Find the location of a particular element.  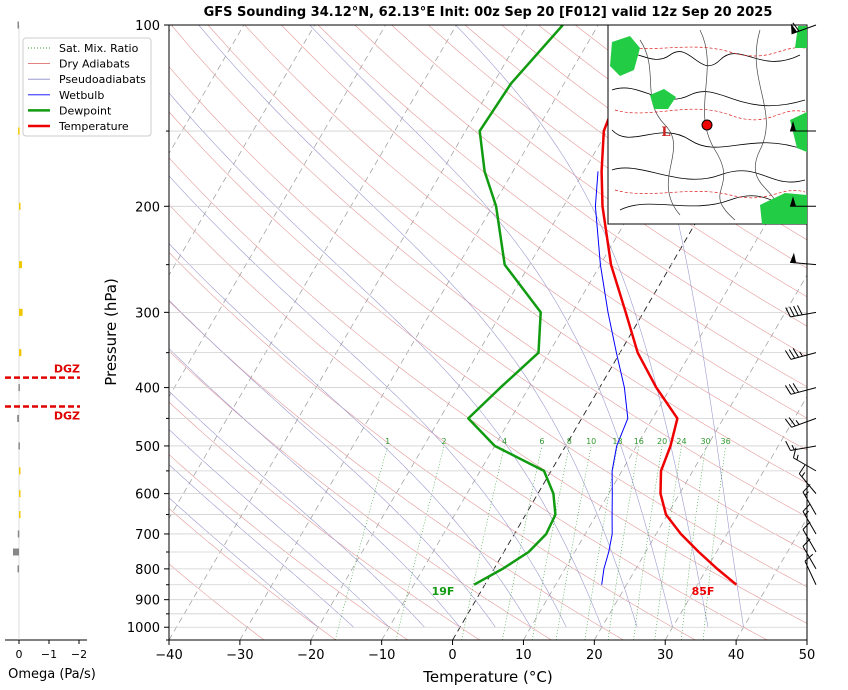

x-tick-label: 10 is located at coordinates (523, 655).